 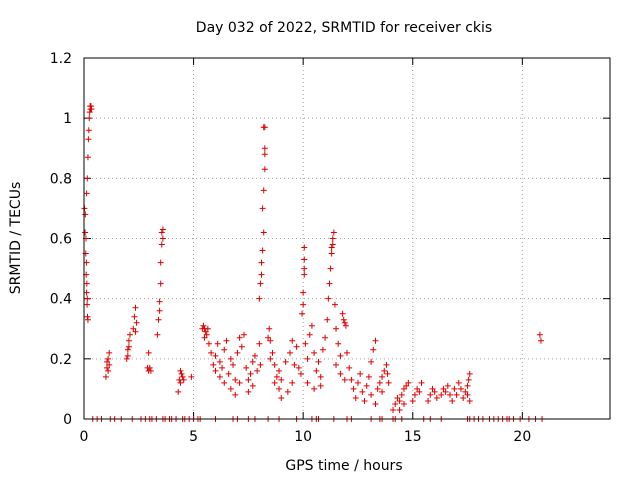 What do you see at coordinates (343, 466) in the screenshot?
I see `x-axis-label: GPS time / hours` at bounding box center [343, 466].